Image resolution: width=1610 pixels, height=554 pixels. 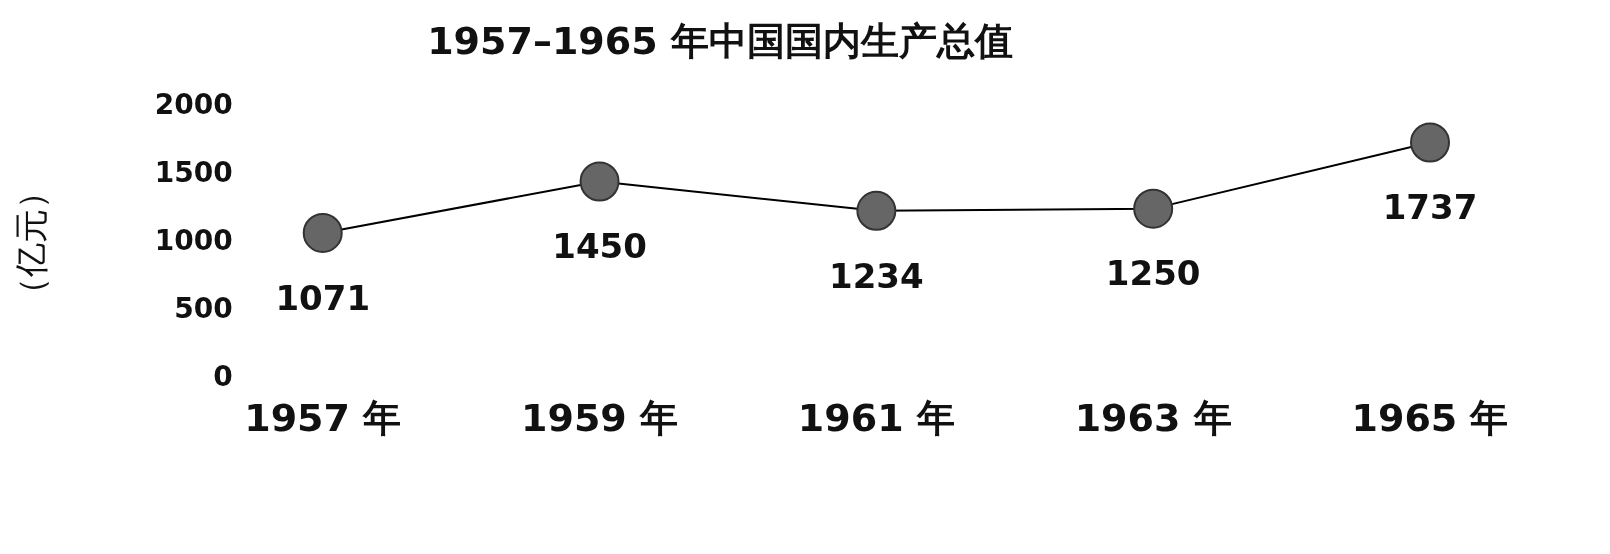 I want to click on x-tick-label: 1959 年, so click(x=600, y=418).